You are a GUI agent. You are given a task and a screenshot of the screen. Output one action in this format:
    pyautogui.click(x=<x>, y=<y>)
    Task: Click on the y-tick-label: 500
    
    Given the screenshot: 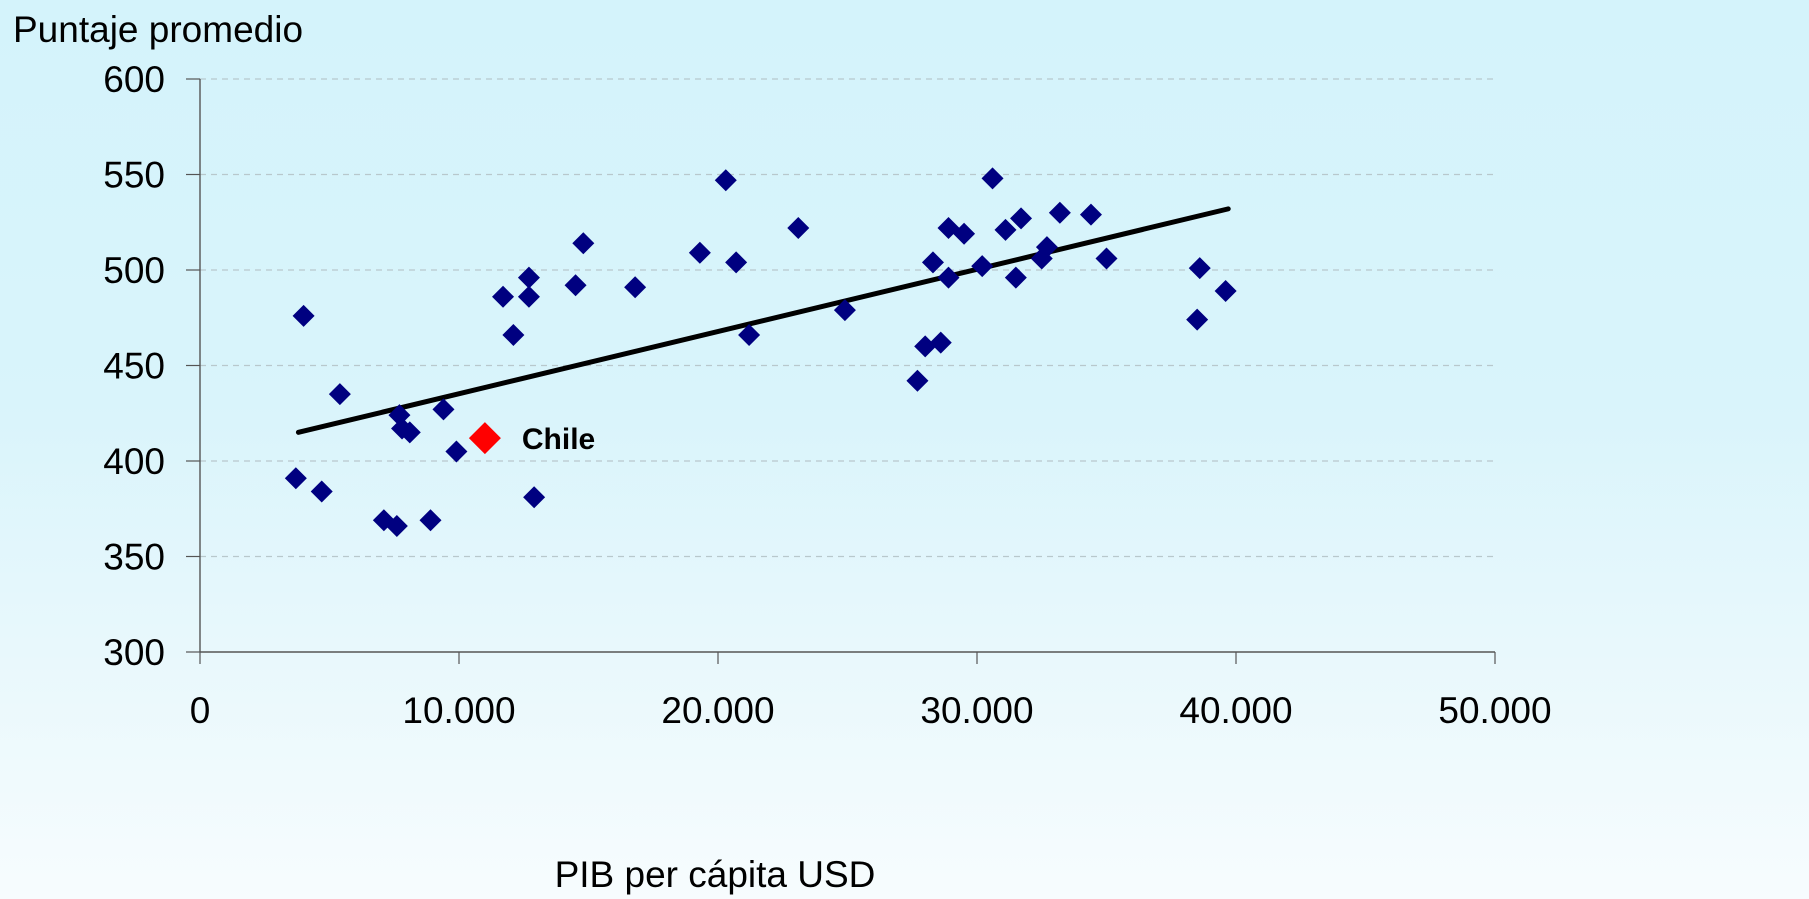 What is the action you would take?
    pyautogui.click(x=134, y=270)
    